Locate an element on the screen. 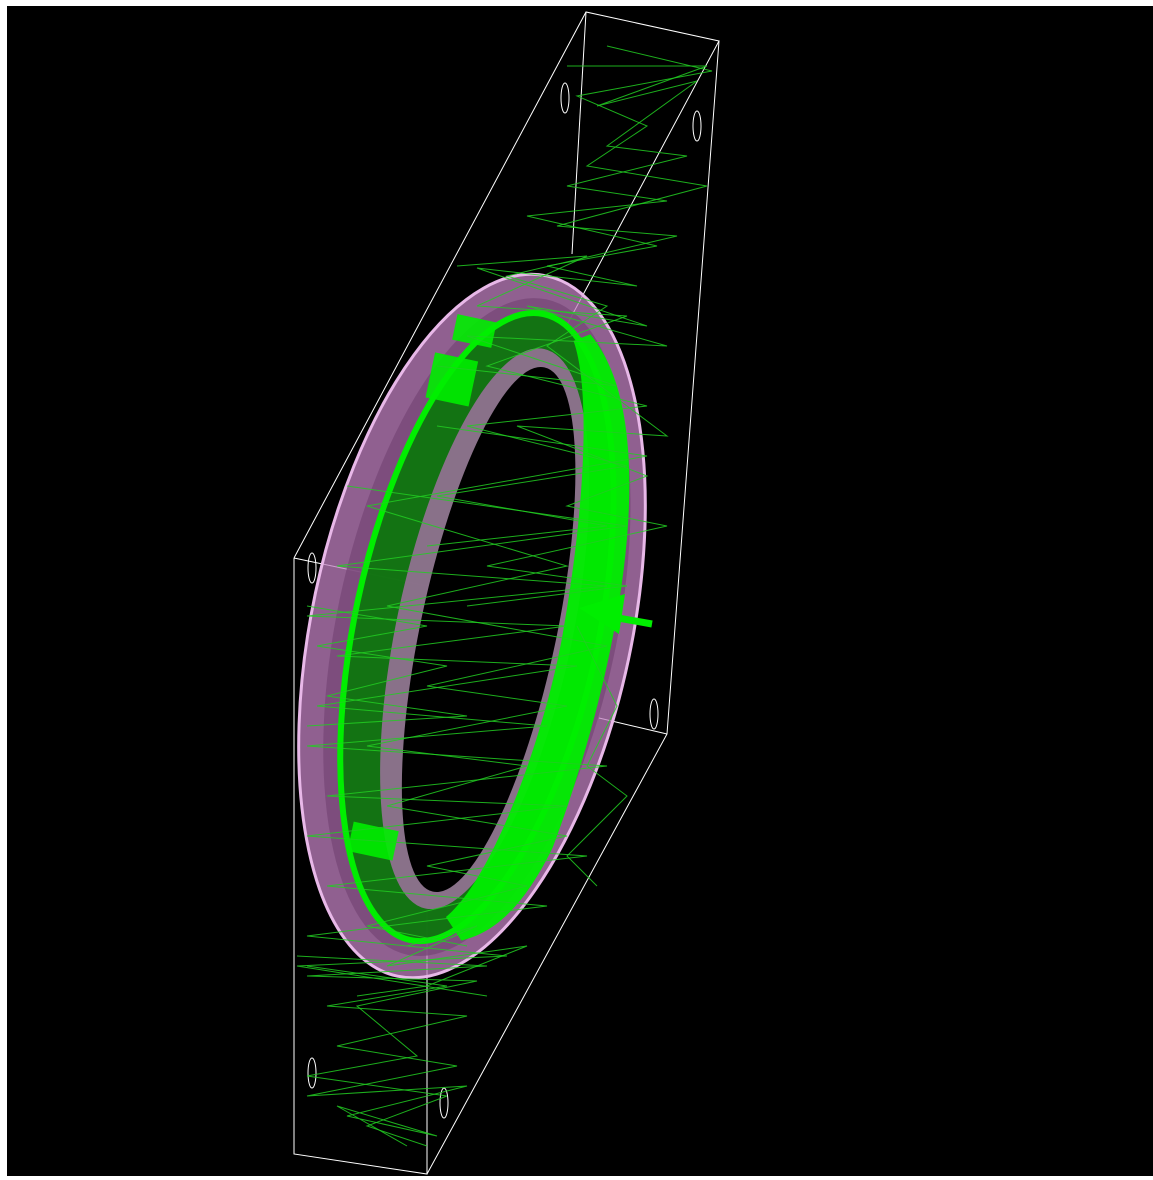  scintillator-band-bright is located at coordinates (537, 637).